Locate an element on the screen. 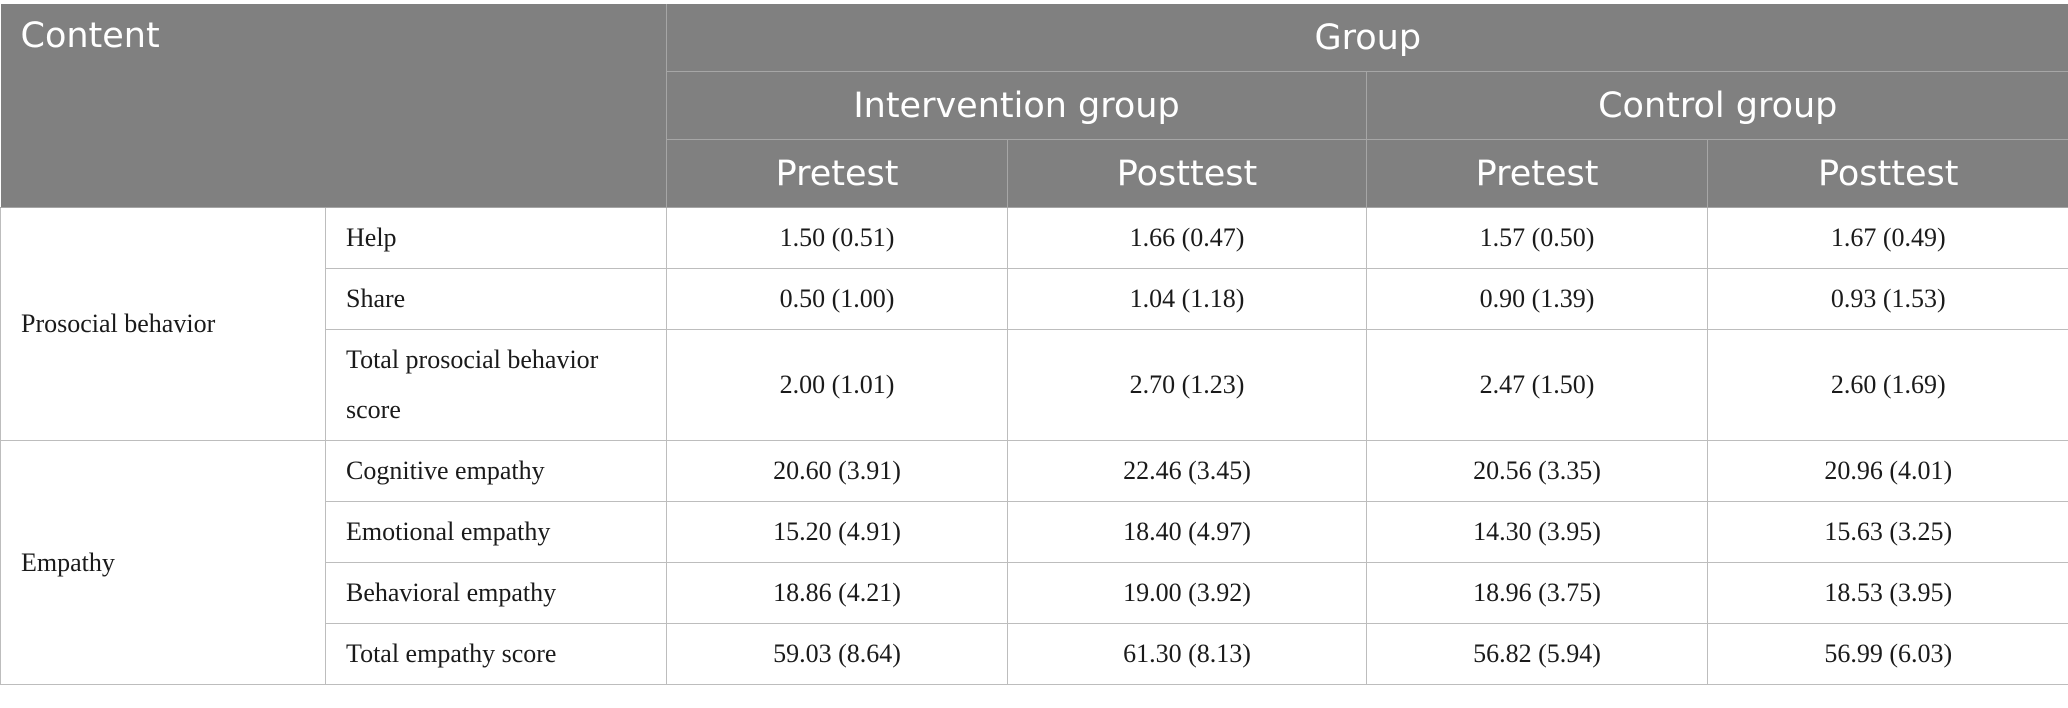 The width and height of the screenshot is (2068, 708). cell-value: 18.86 (4.21) is located at coordinates (837, 593).